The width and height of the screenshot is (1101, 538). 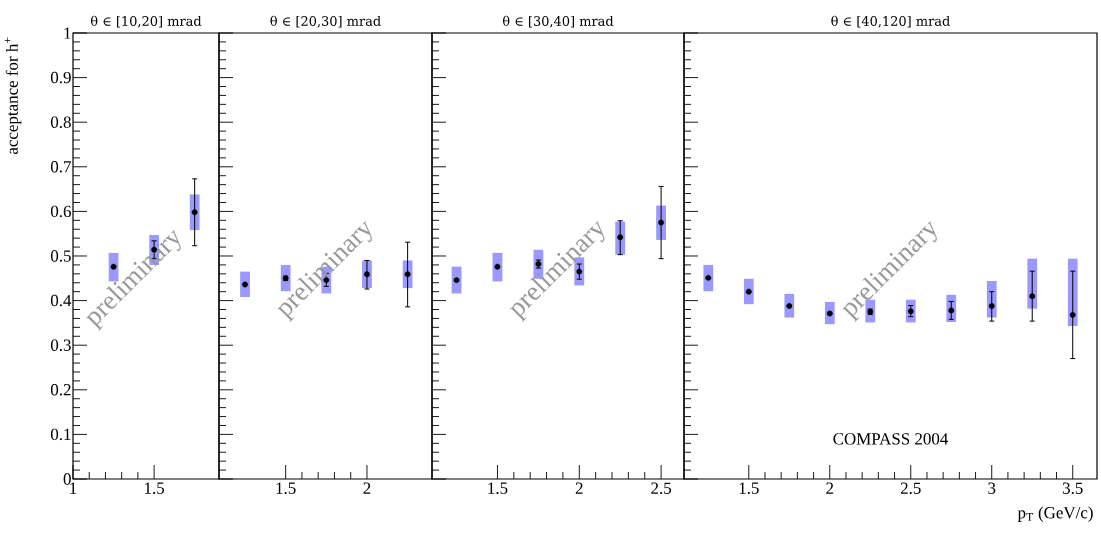 What do you see at coordinates (60, 167) in the screenshot?
I see `y-tick-label: 0.7` at bounding box center [60, 167].